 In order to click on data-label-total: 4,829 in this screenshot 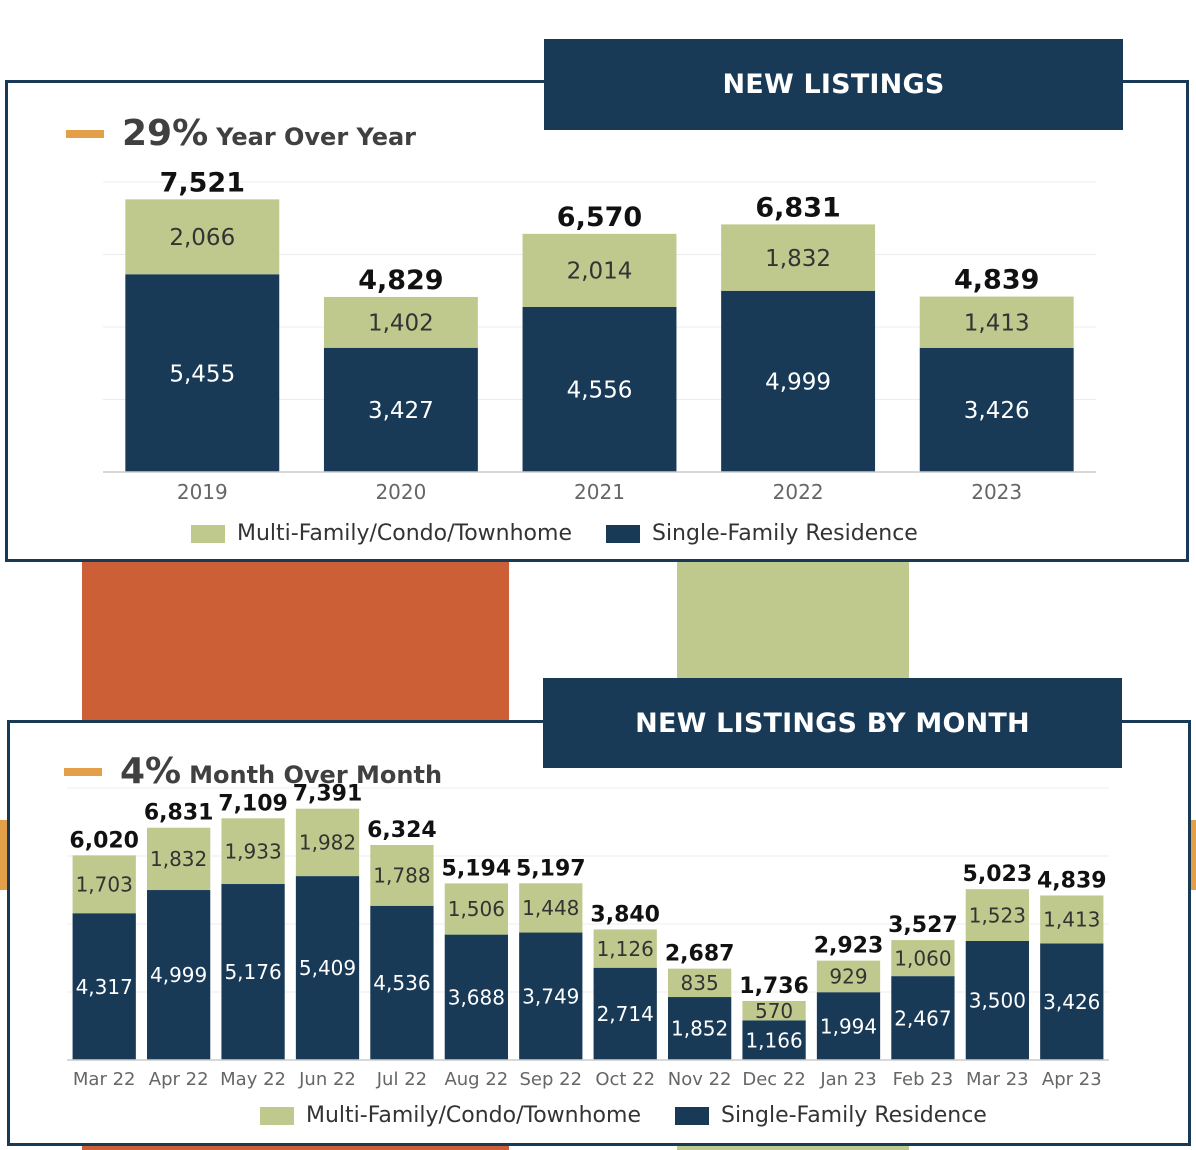, I will do `click(400, 280)`.